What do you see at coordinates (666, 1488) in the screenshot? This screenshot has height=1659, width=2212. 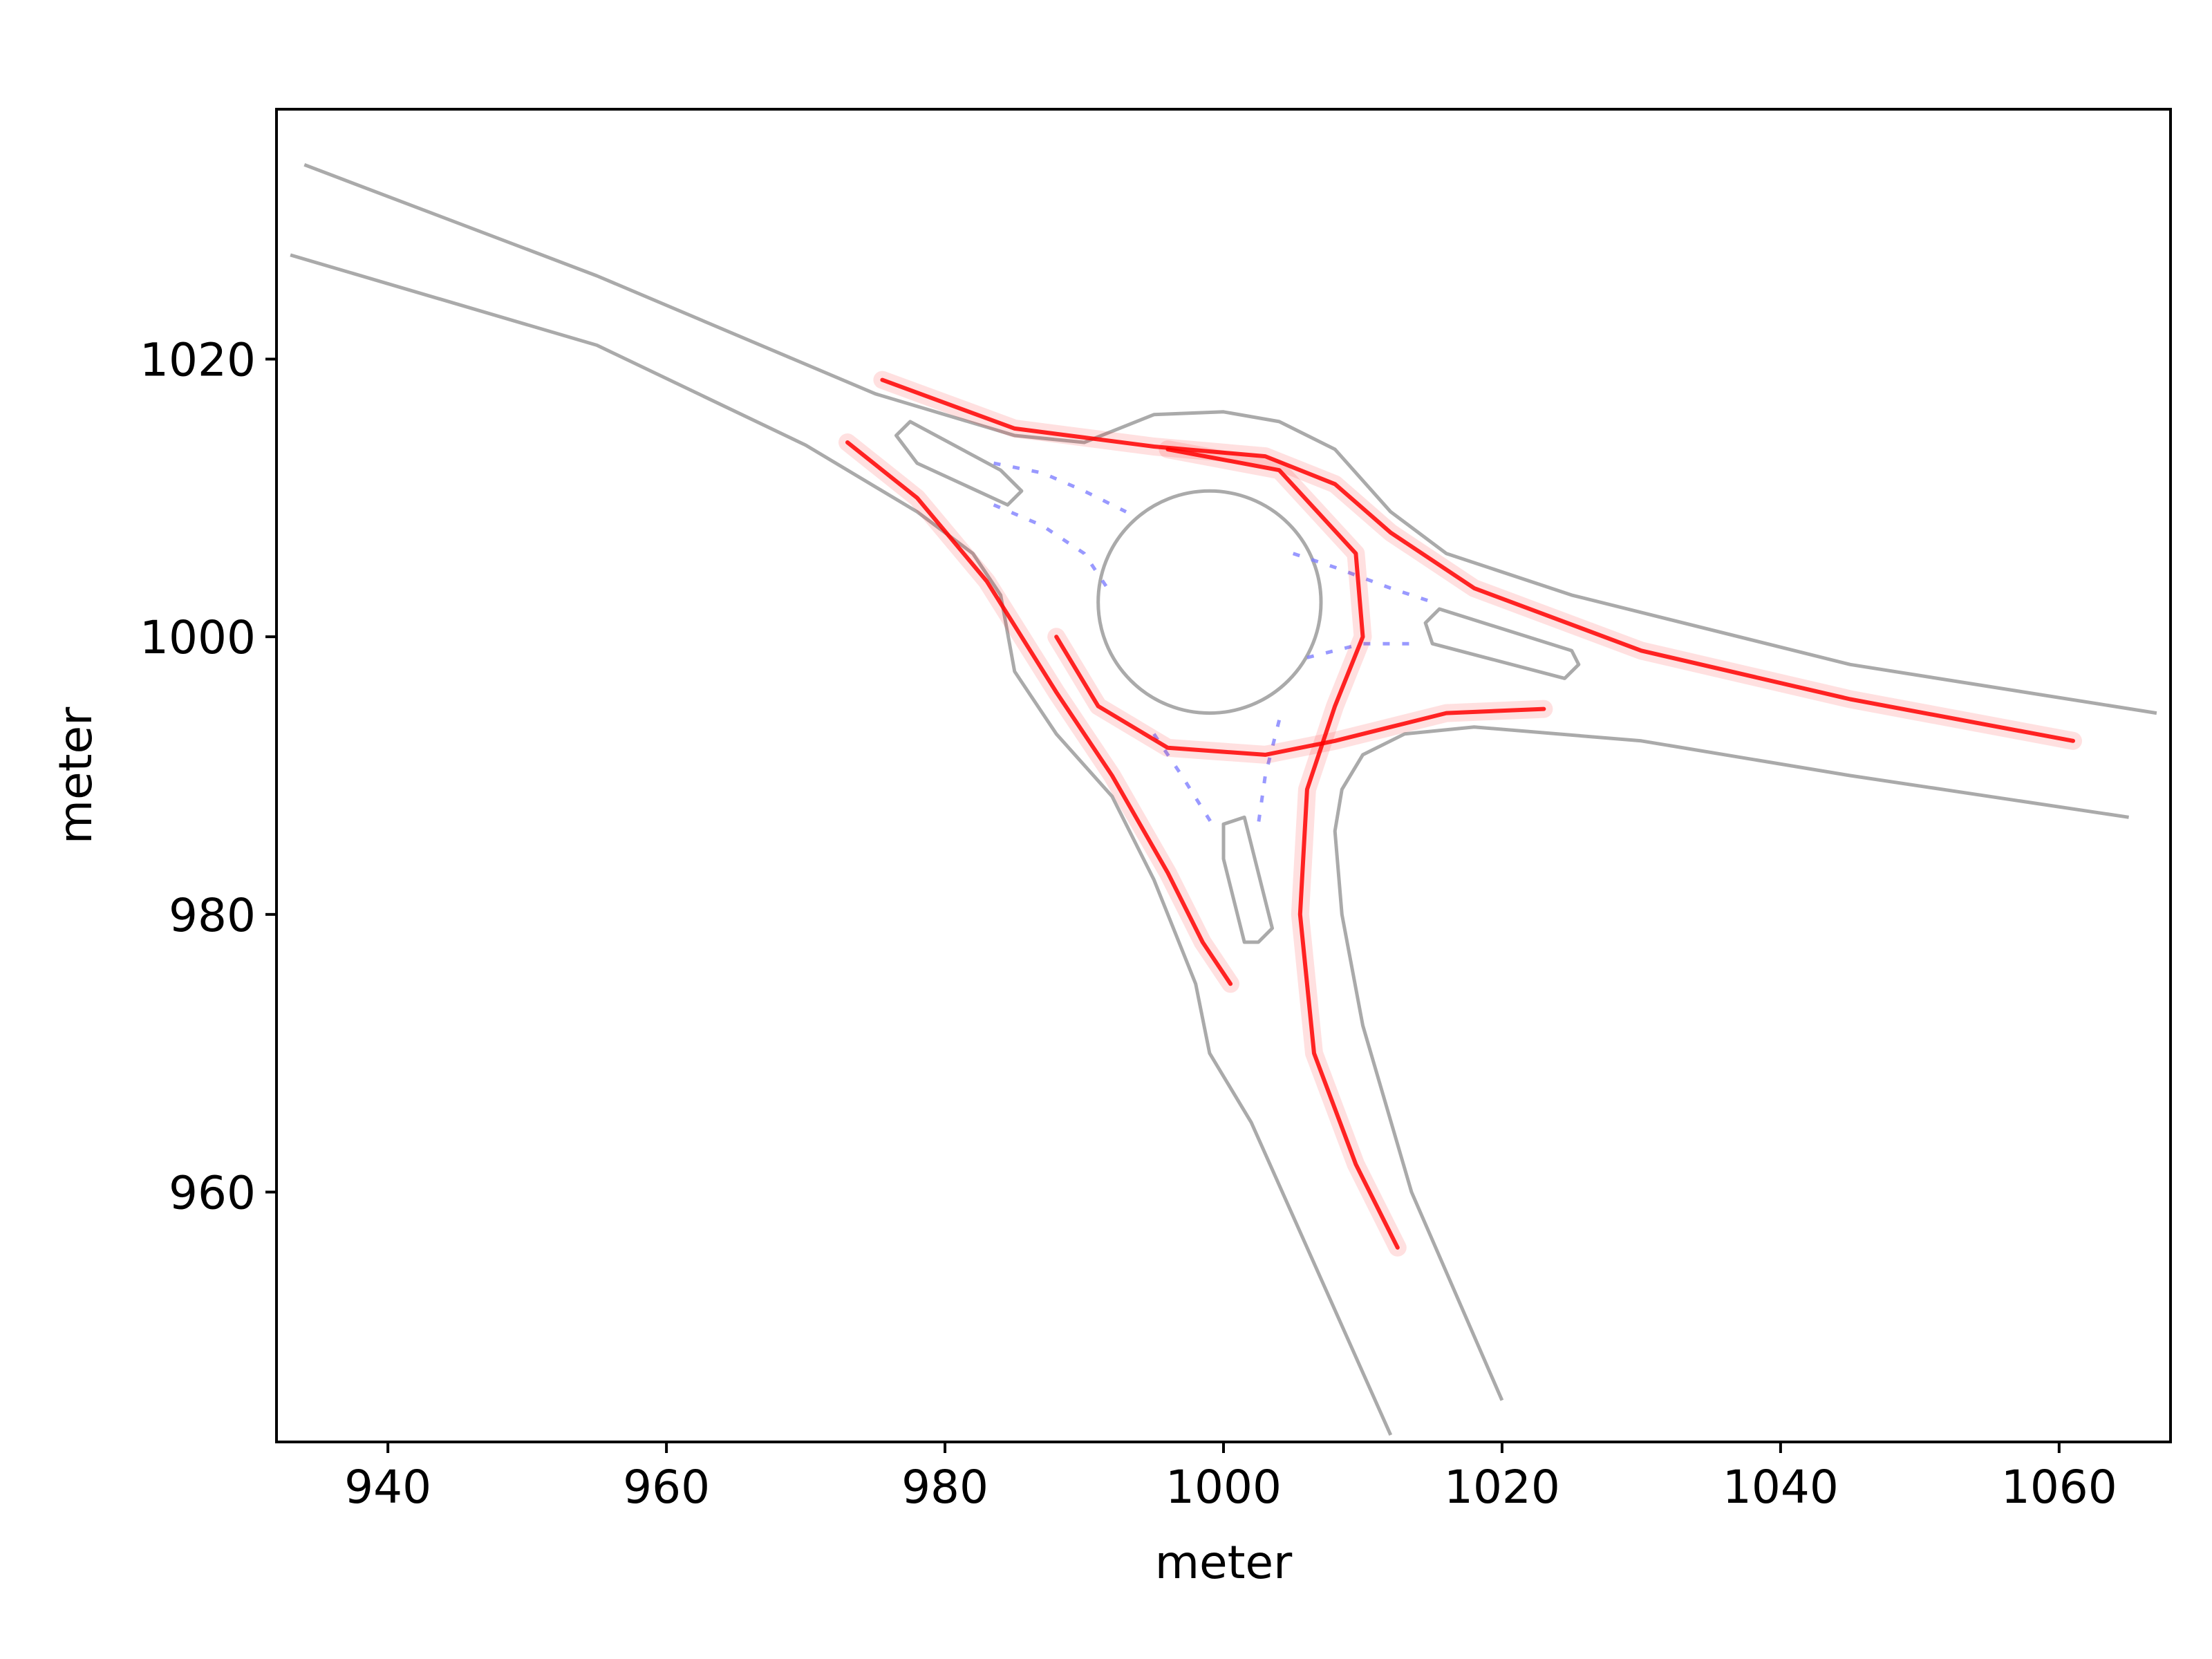 I see `x-tick-label: 960` at bounding box center [666, 1488].